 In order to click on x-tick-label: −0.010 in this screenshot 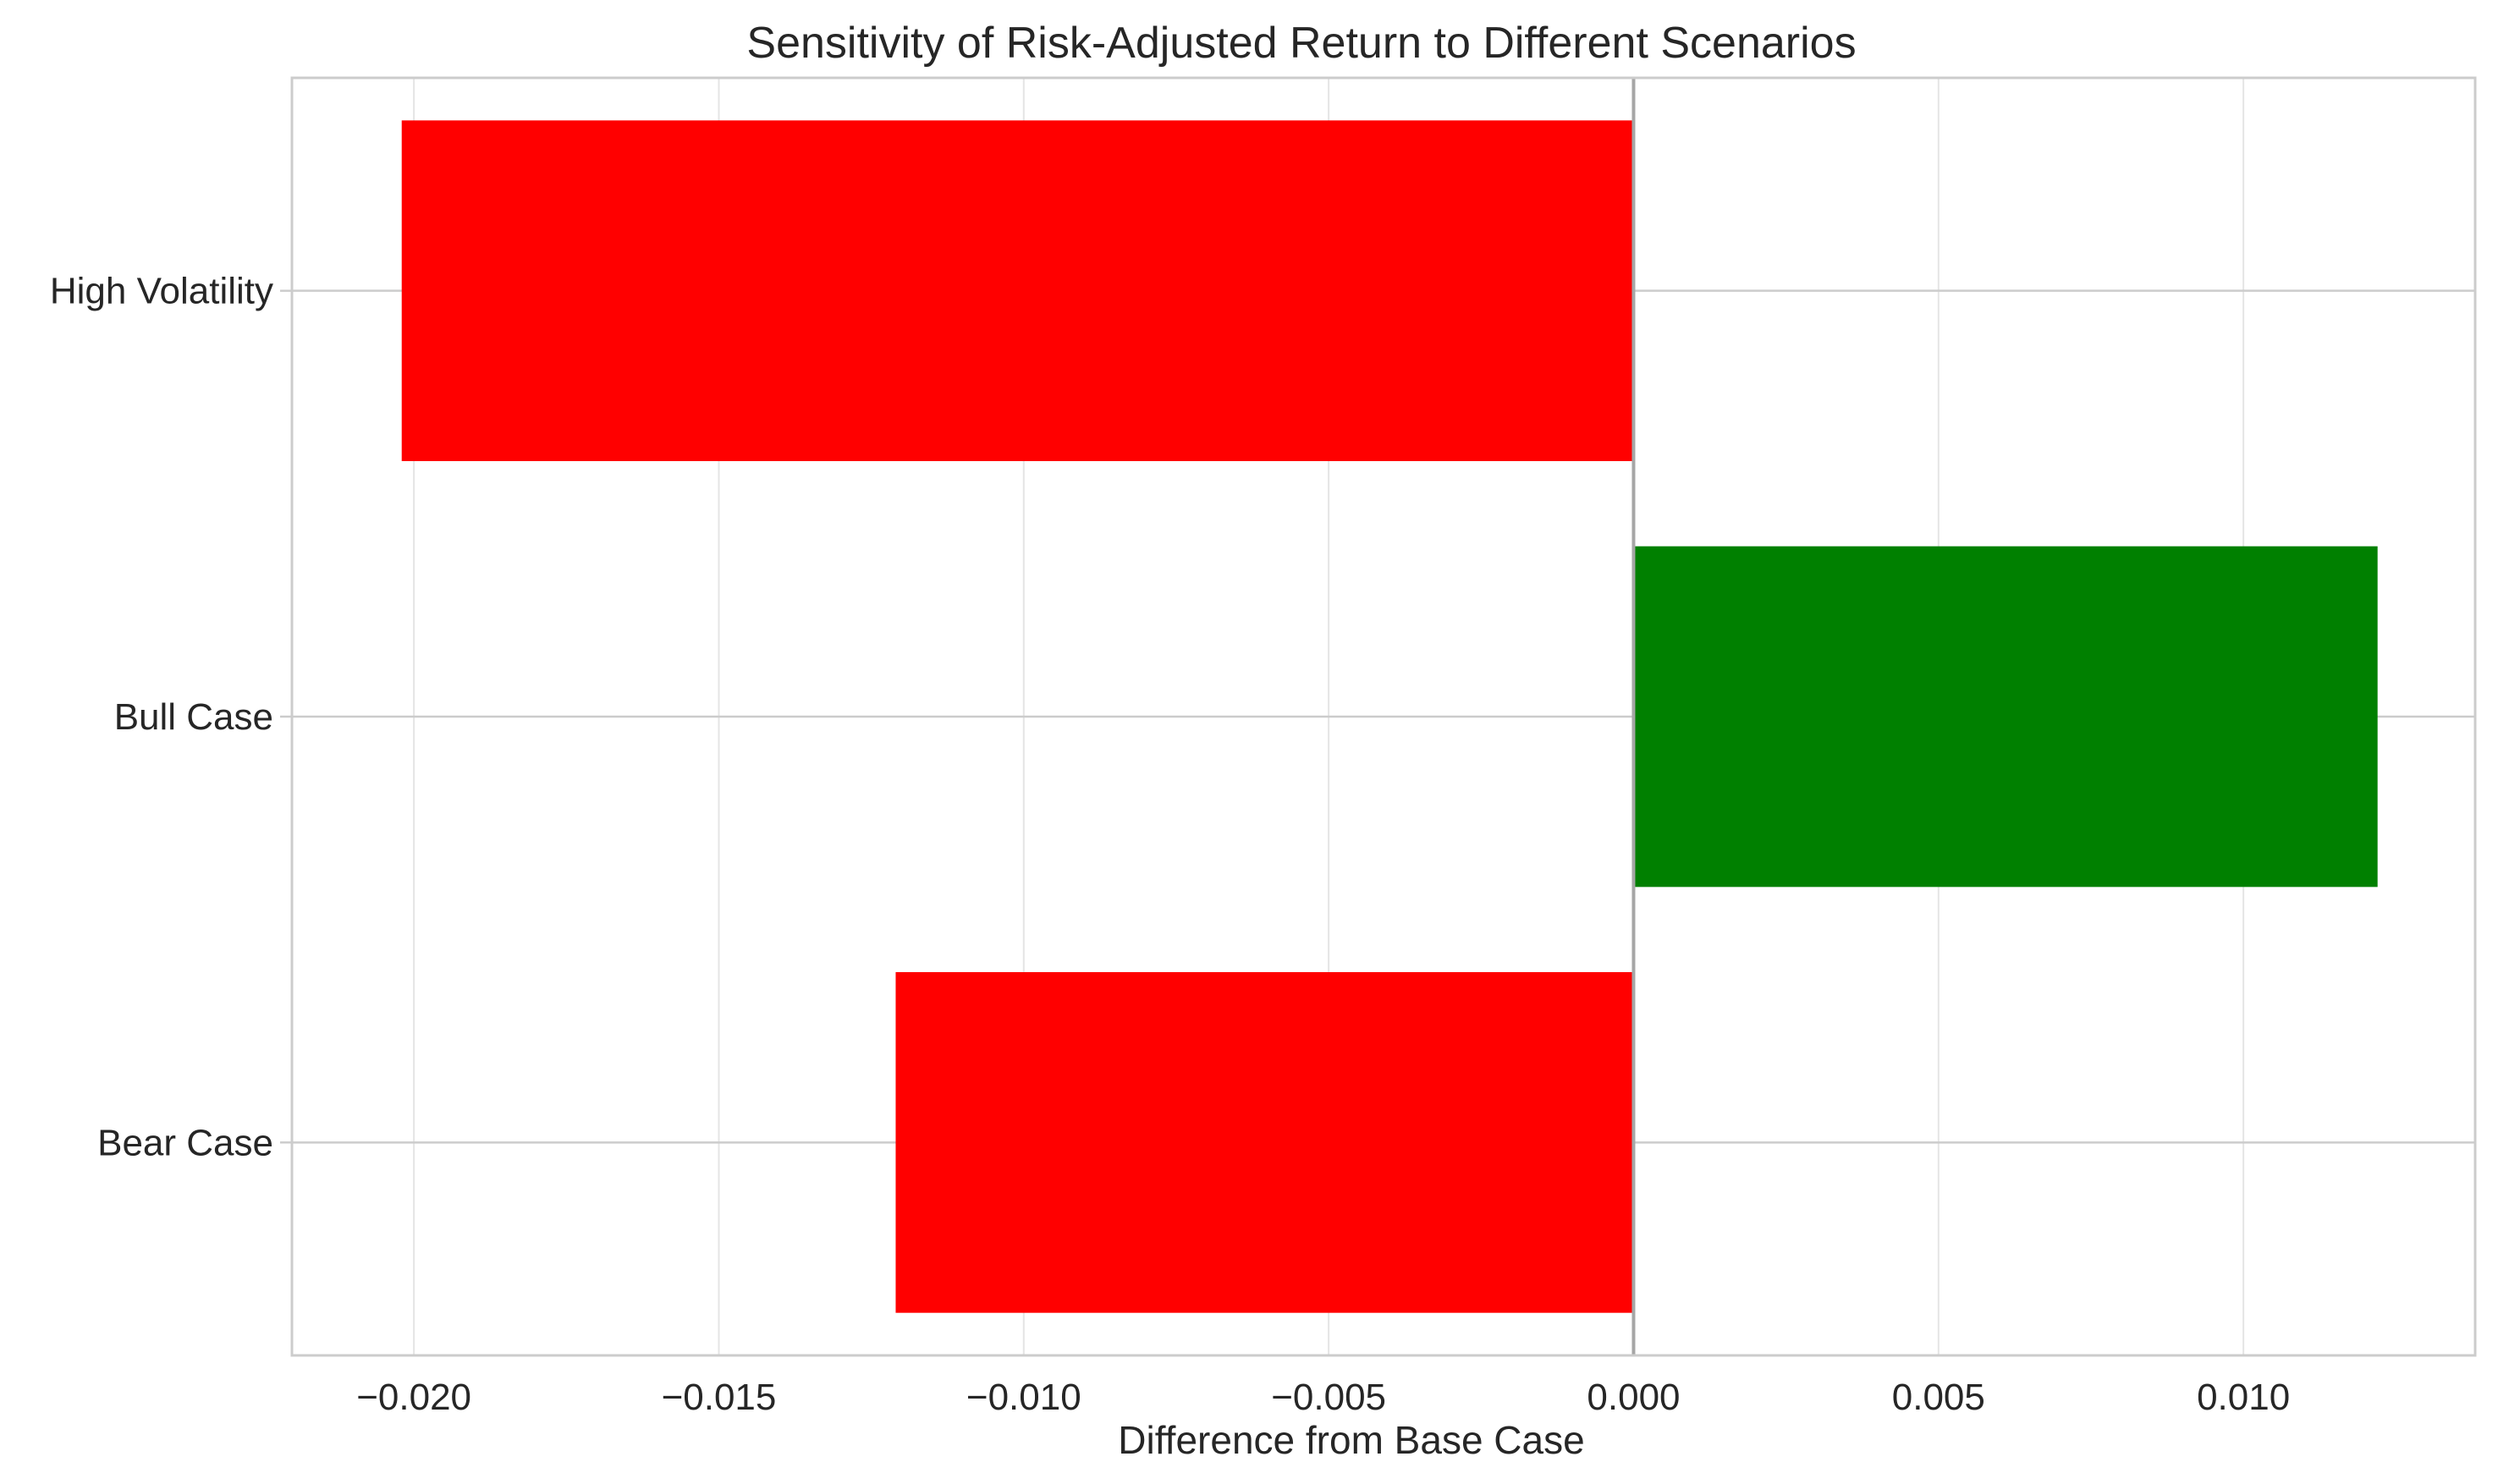, I will do `click(1023, 1397)`.